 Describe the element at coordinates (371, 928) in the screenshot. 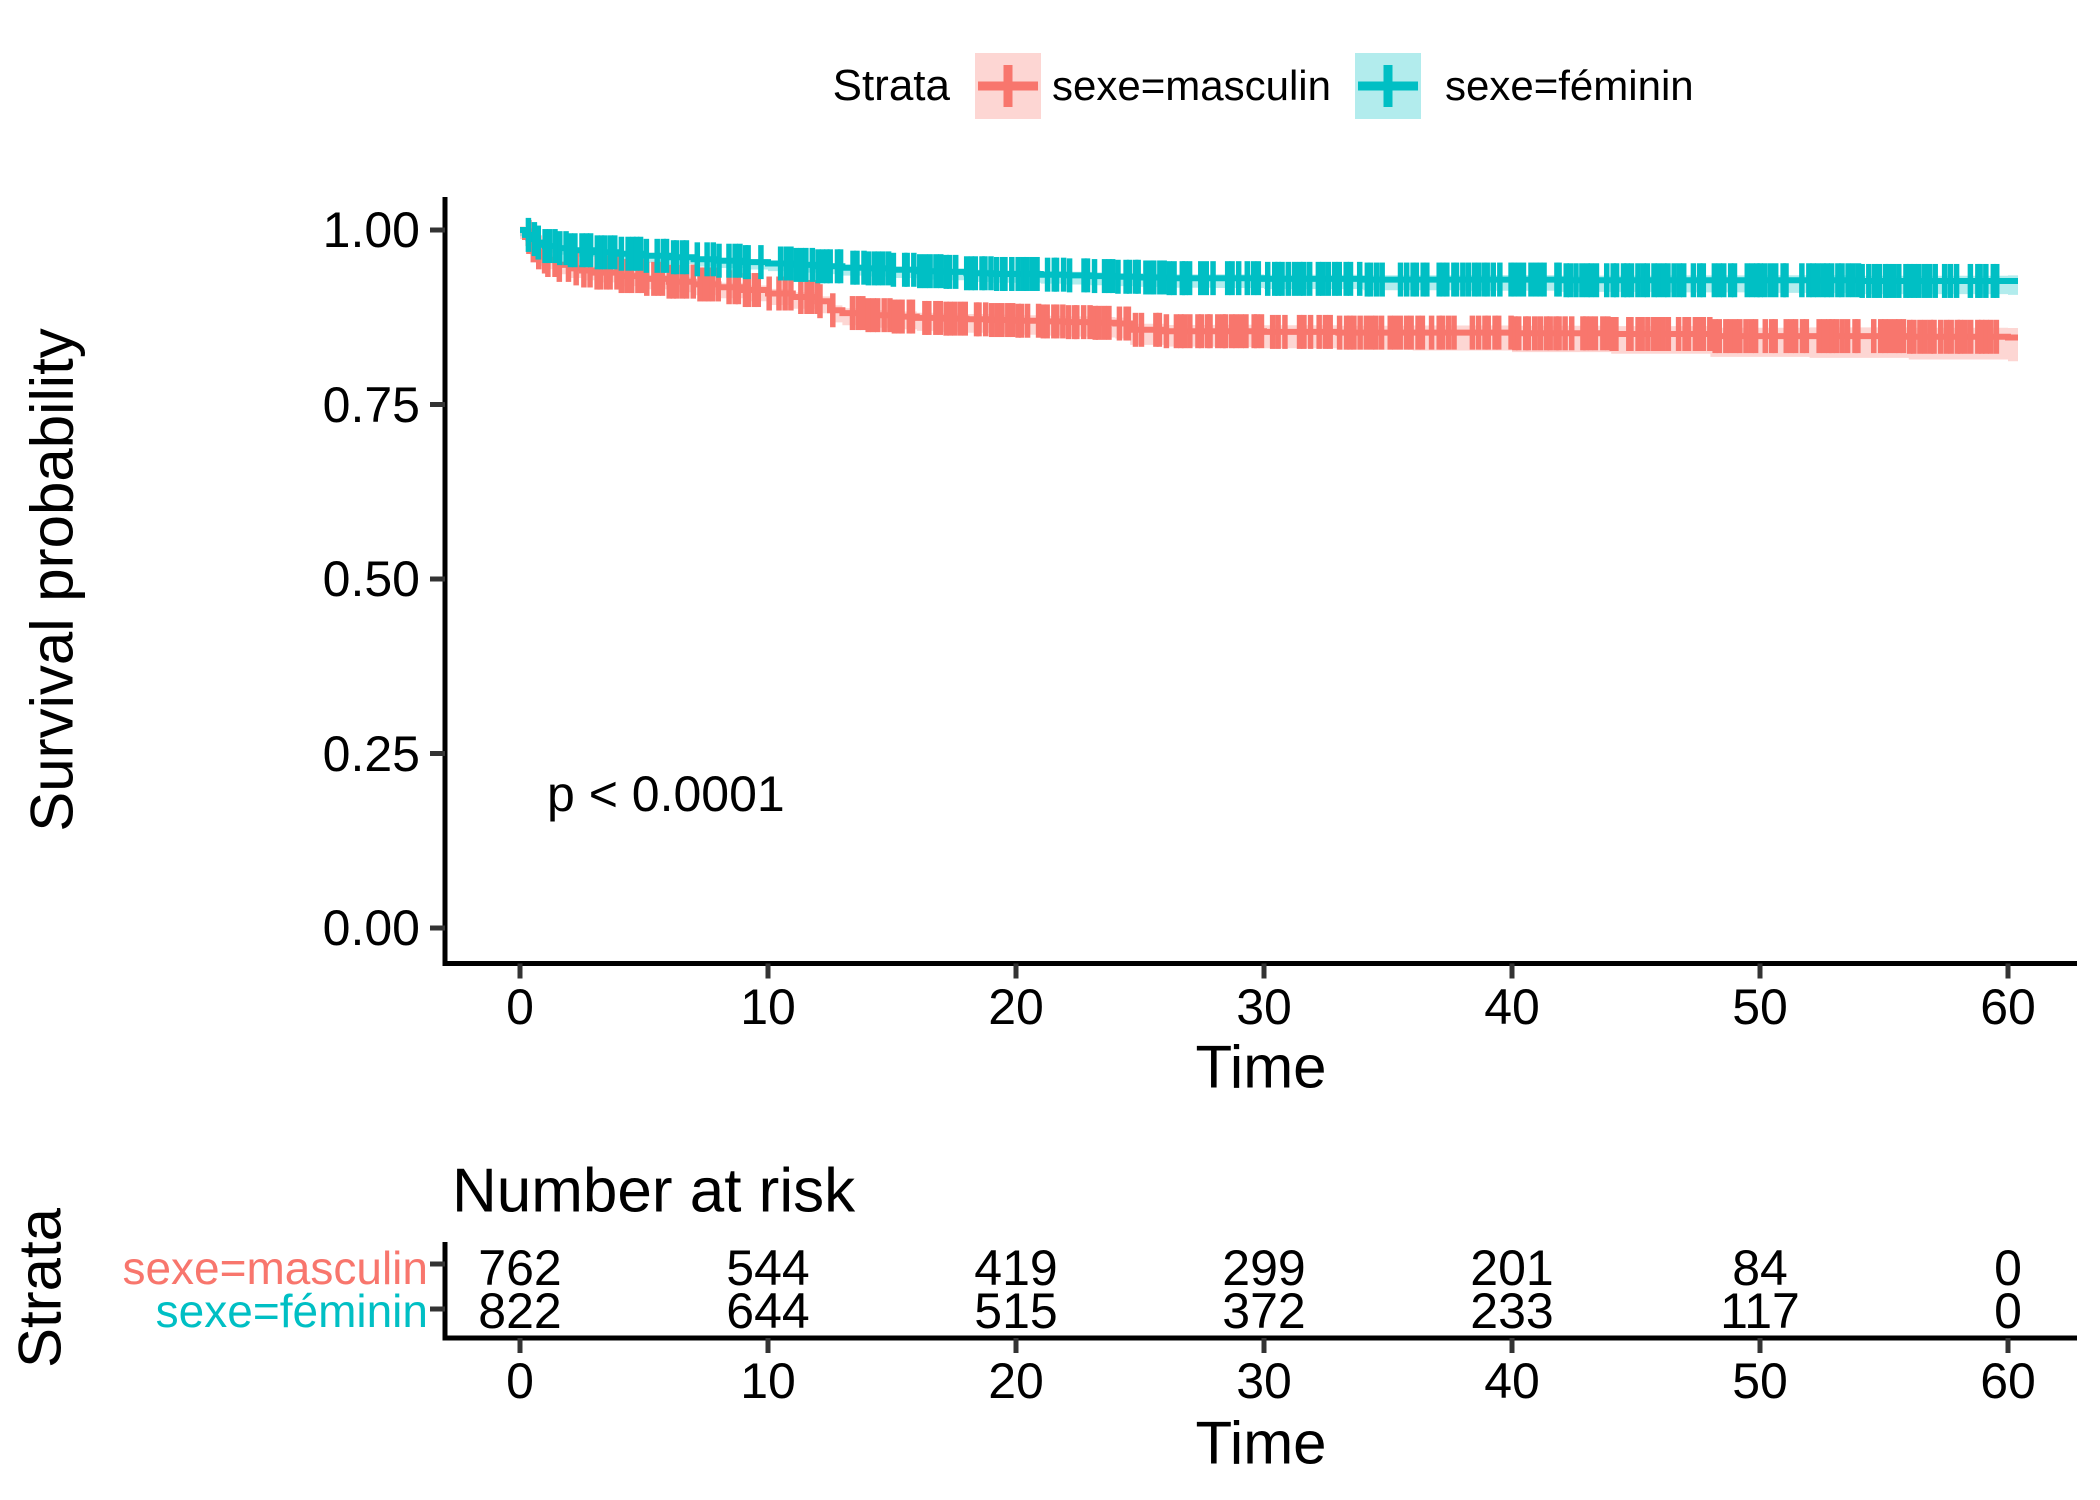

I see `y-tick-label: 0.00` at that location.